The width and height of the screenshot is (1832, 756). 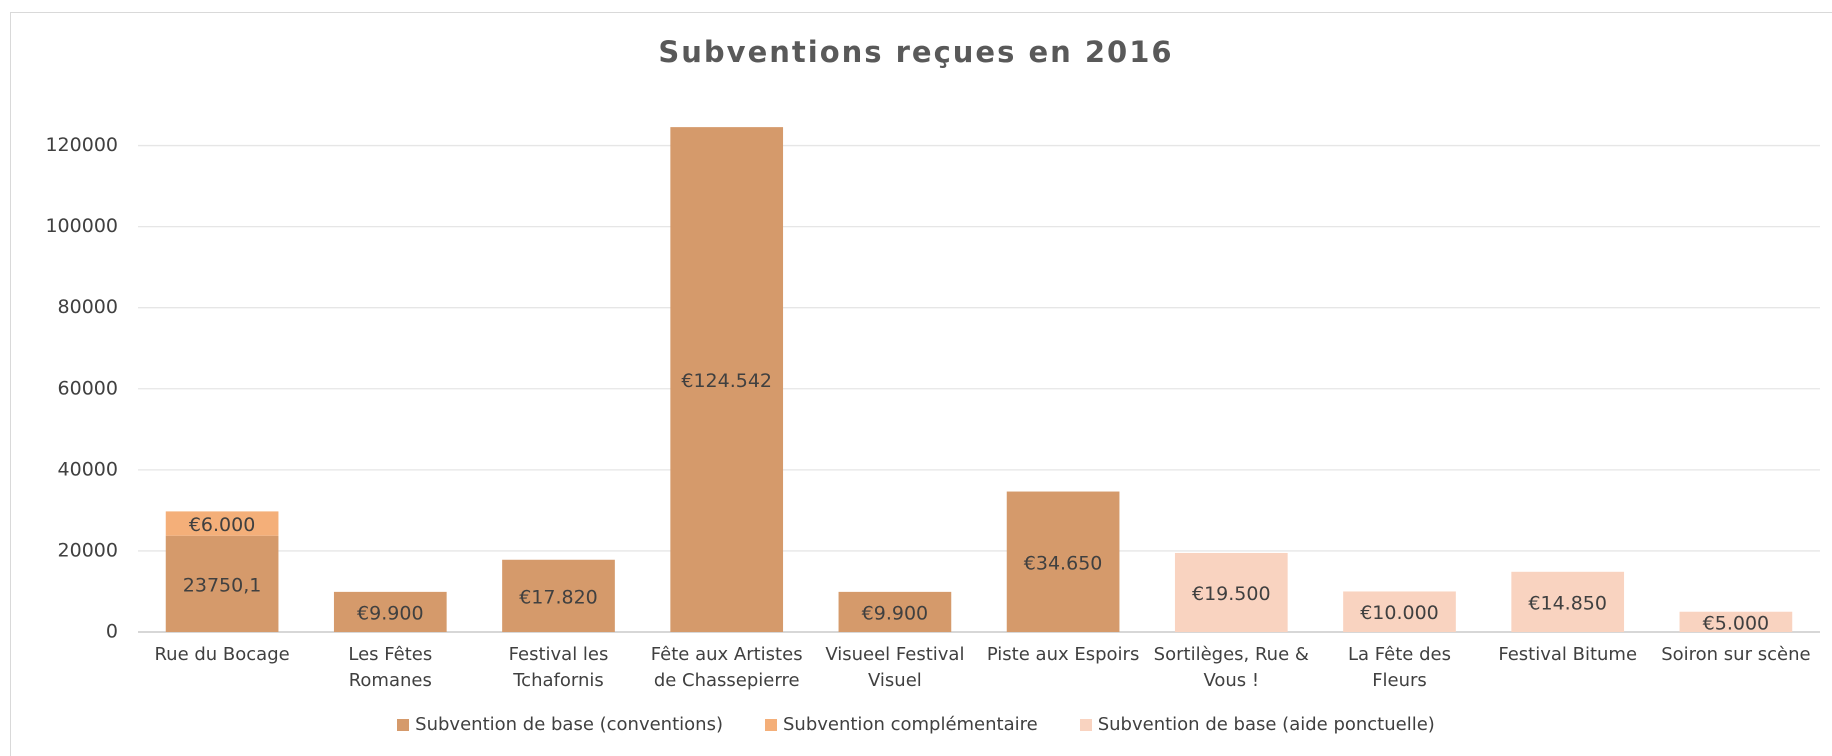 I want to click on legend-item: Subvention de base (conventions), so click(x=560, y=724).